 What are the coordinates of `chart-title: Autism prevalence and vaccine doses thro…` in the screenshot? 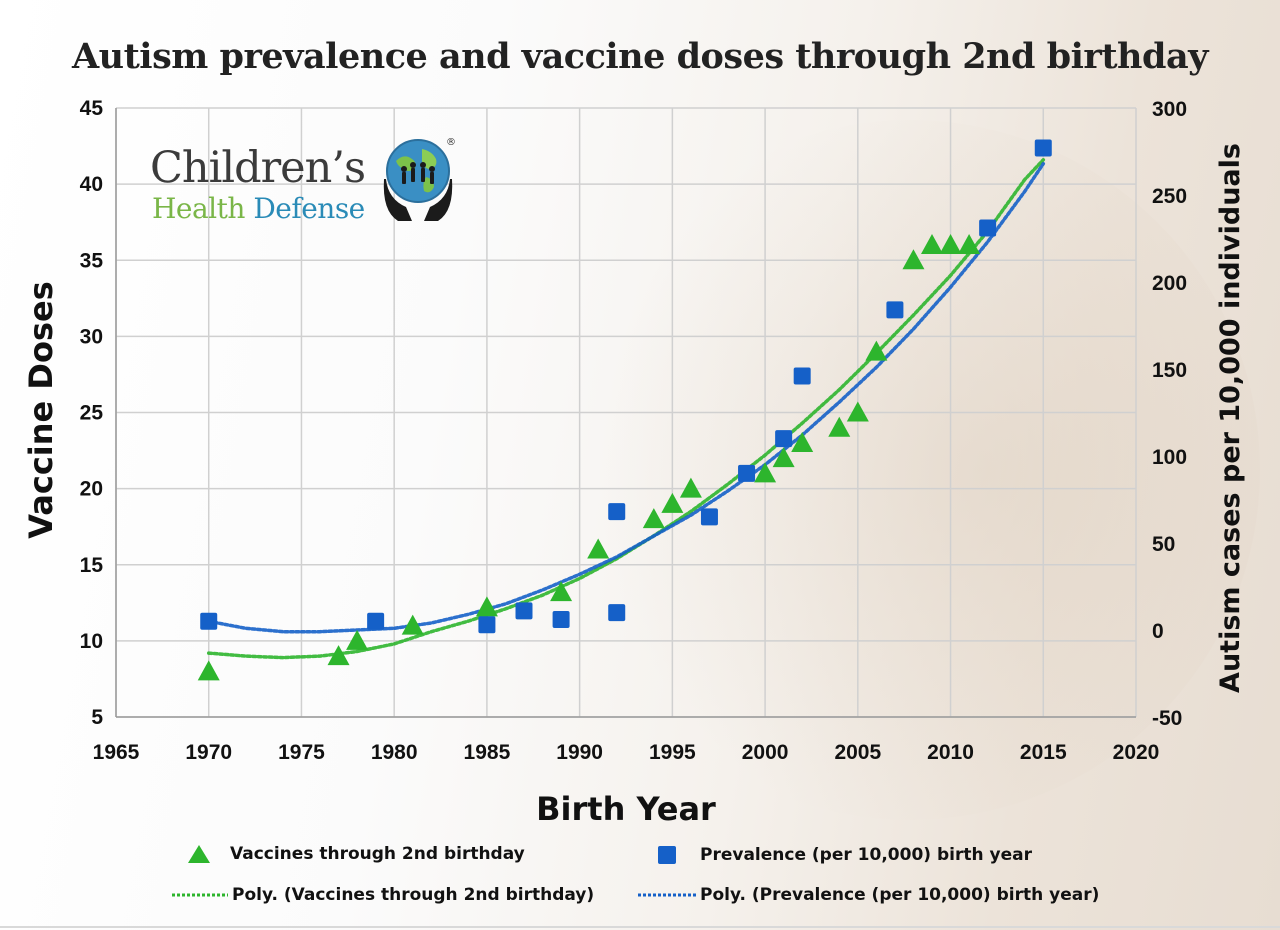 It's located at (640, 56).